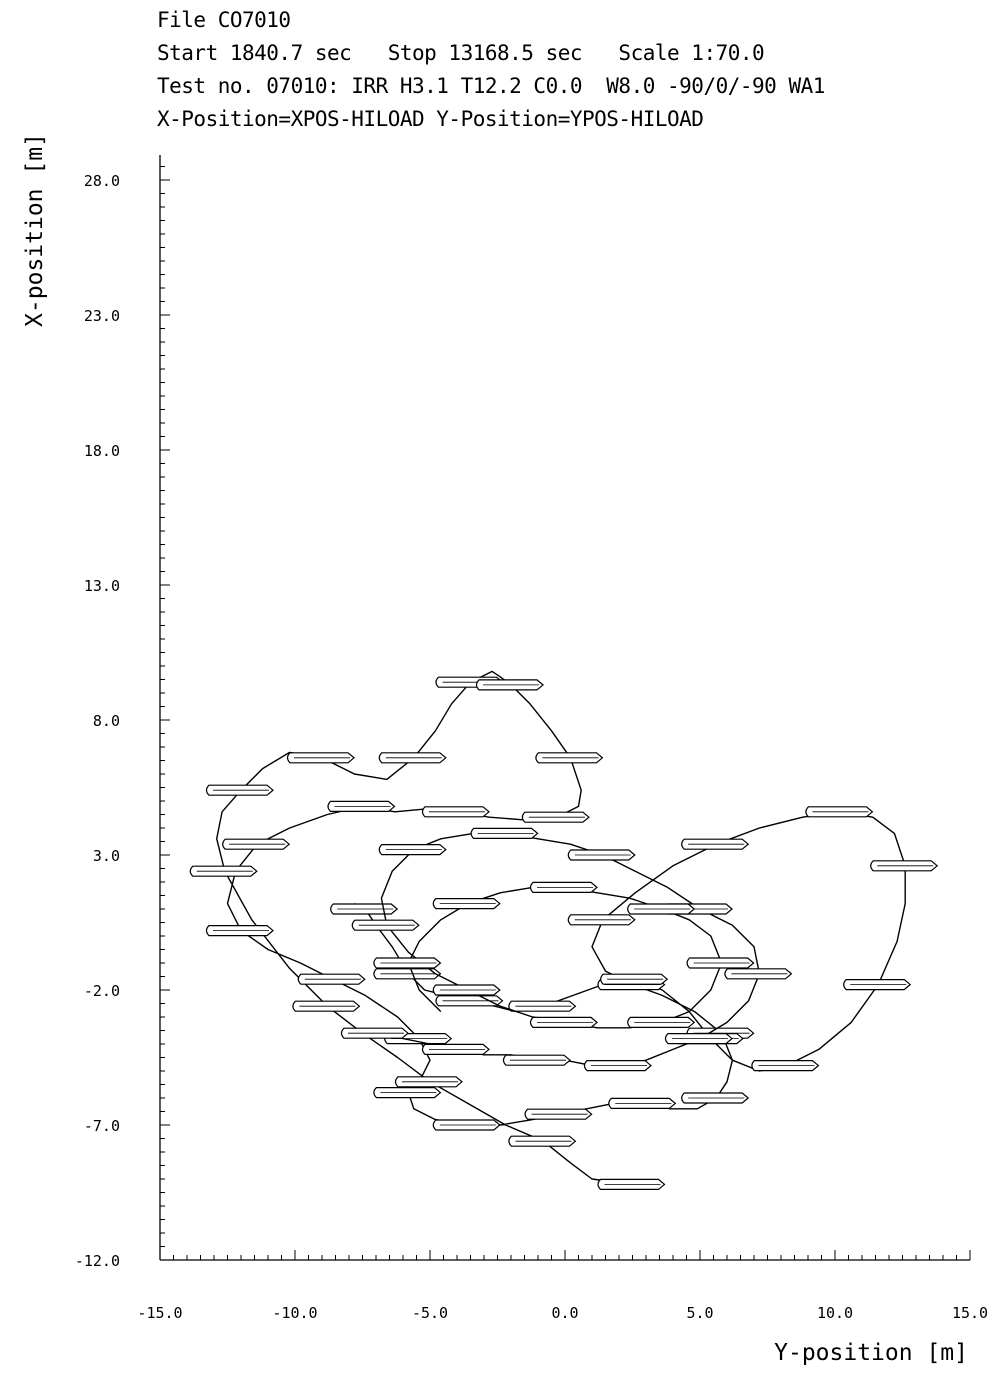 This screenshot has height=1373, width=997. I want to click on y-axis-title: X-position [m], so click(35, 230).